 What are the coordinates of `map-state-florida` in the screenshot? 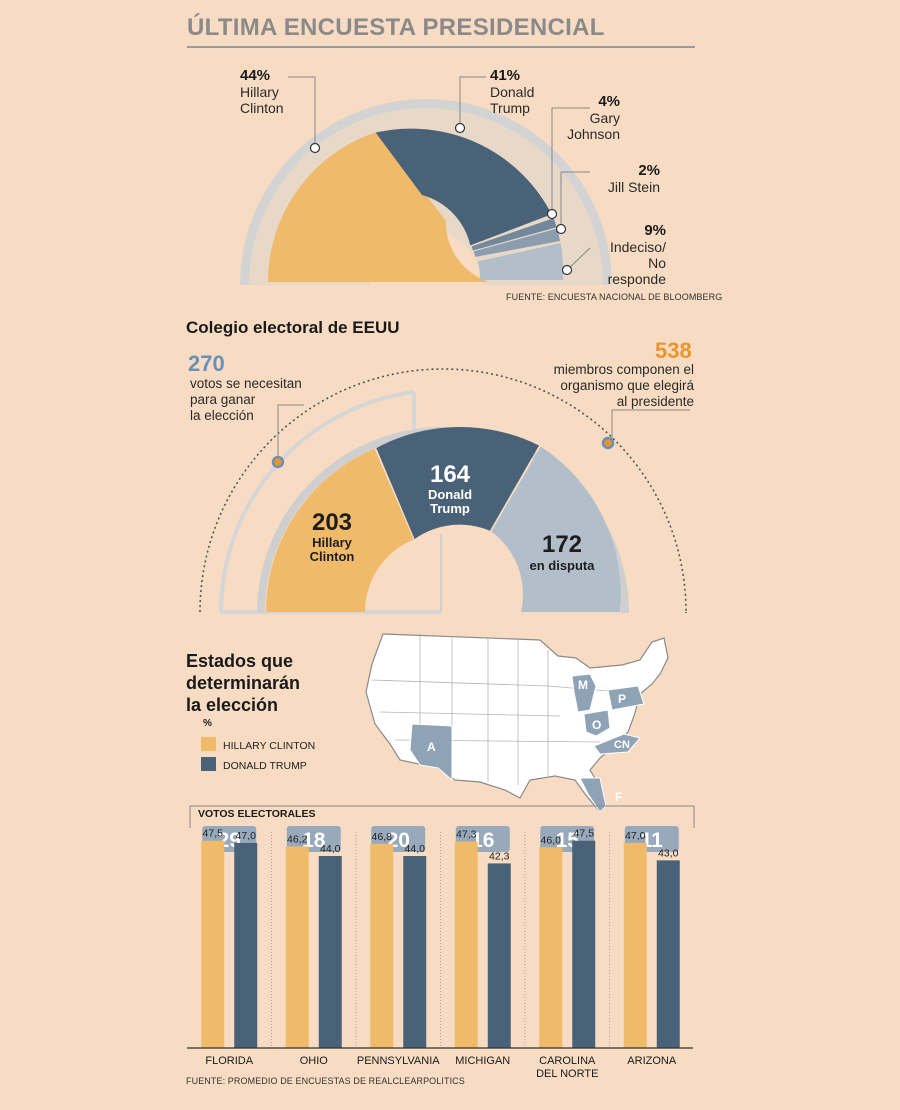 It's located at (593, 795).